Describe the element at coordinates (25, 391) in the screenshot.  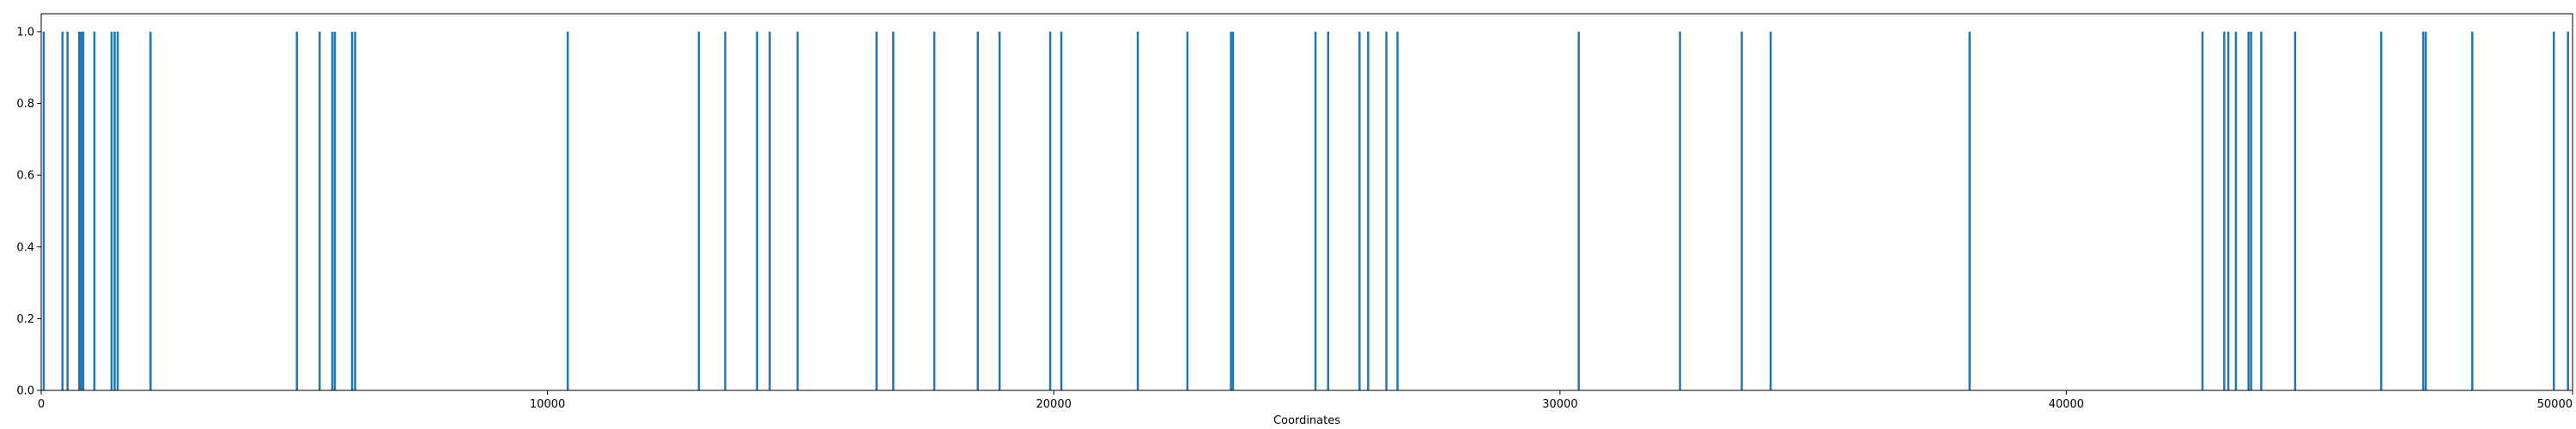
I see `y-tick-label: 0.0` at that location.